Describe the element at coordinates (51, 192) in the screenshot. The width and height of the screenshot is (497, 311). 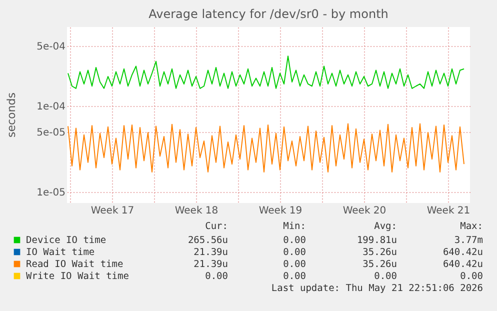
I see `y-tick-label: 1e-05` at that location.